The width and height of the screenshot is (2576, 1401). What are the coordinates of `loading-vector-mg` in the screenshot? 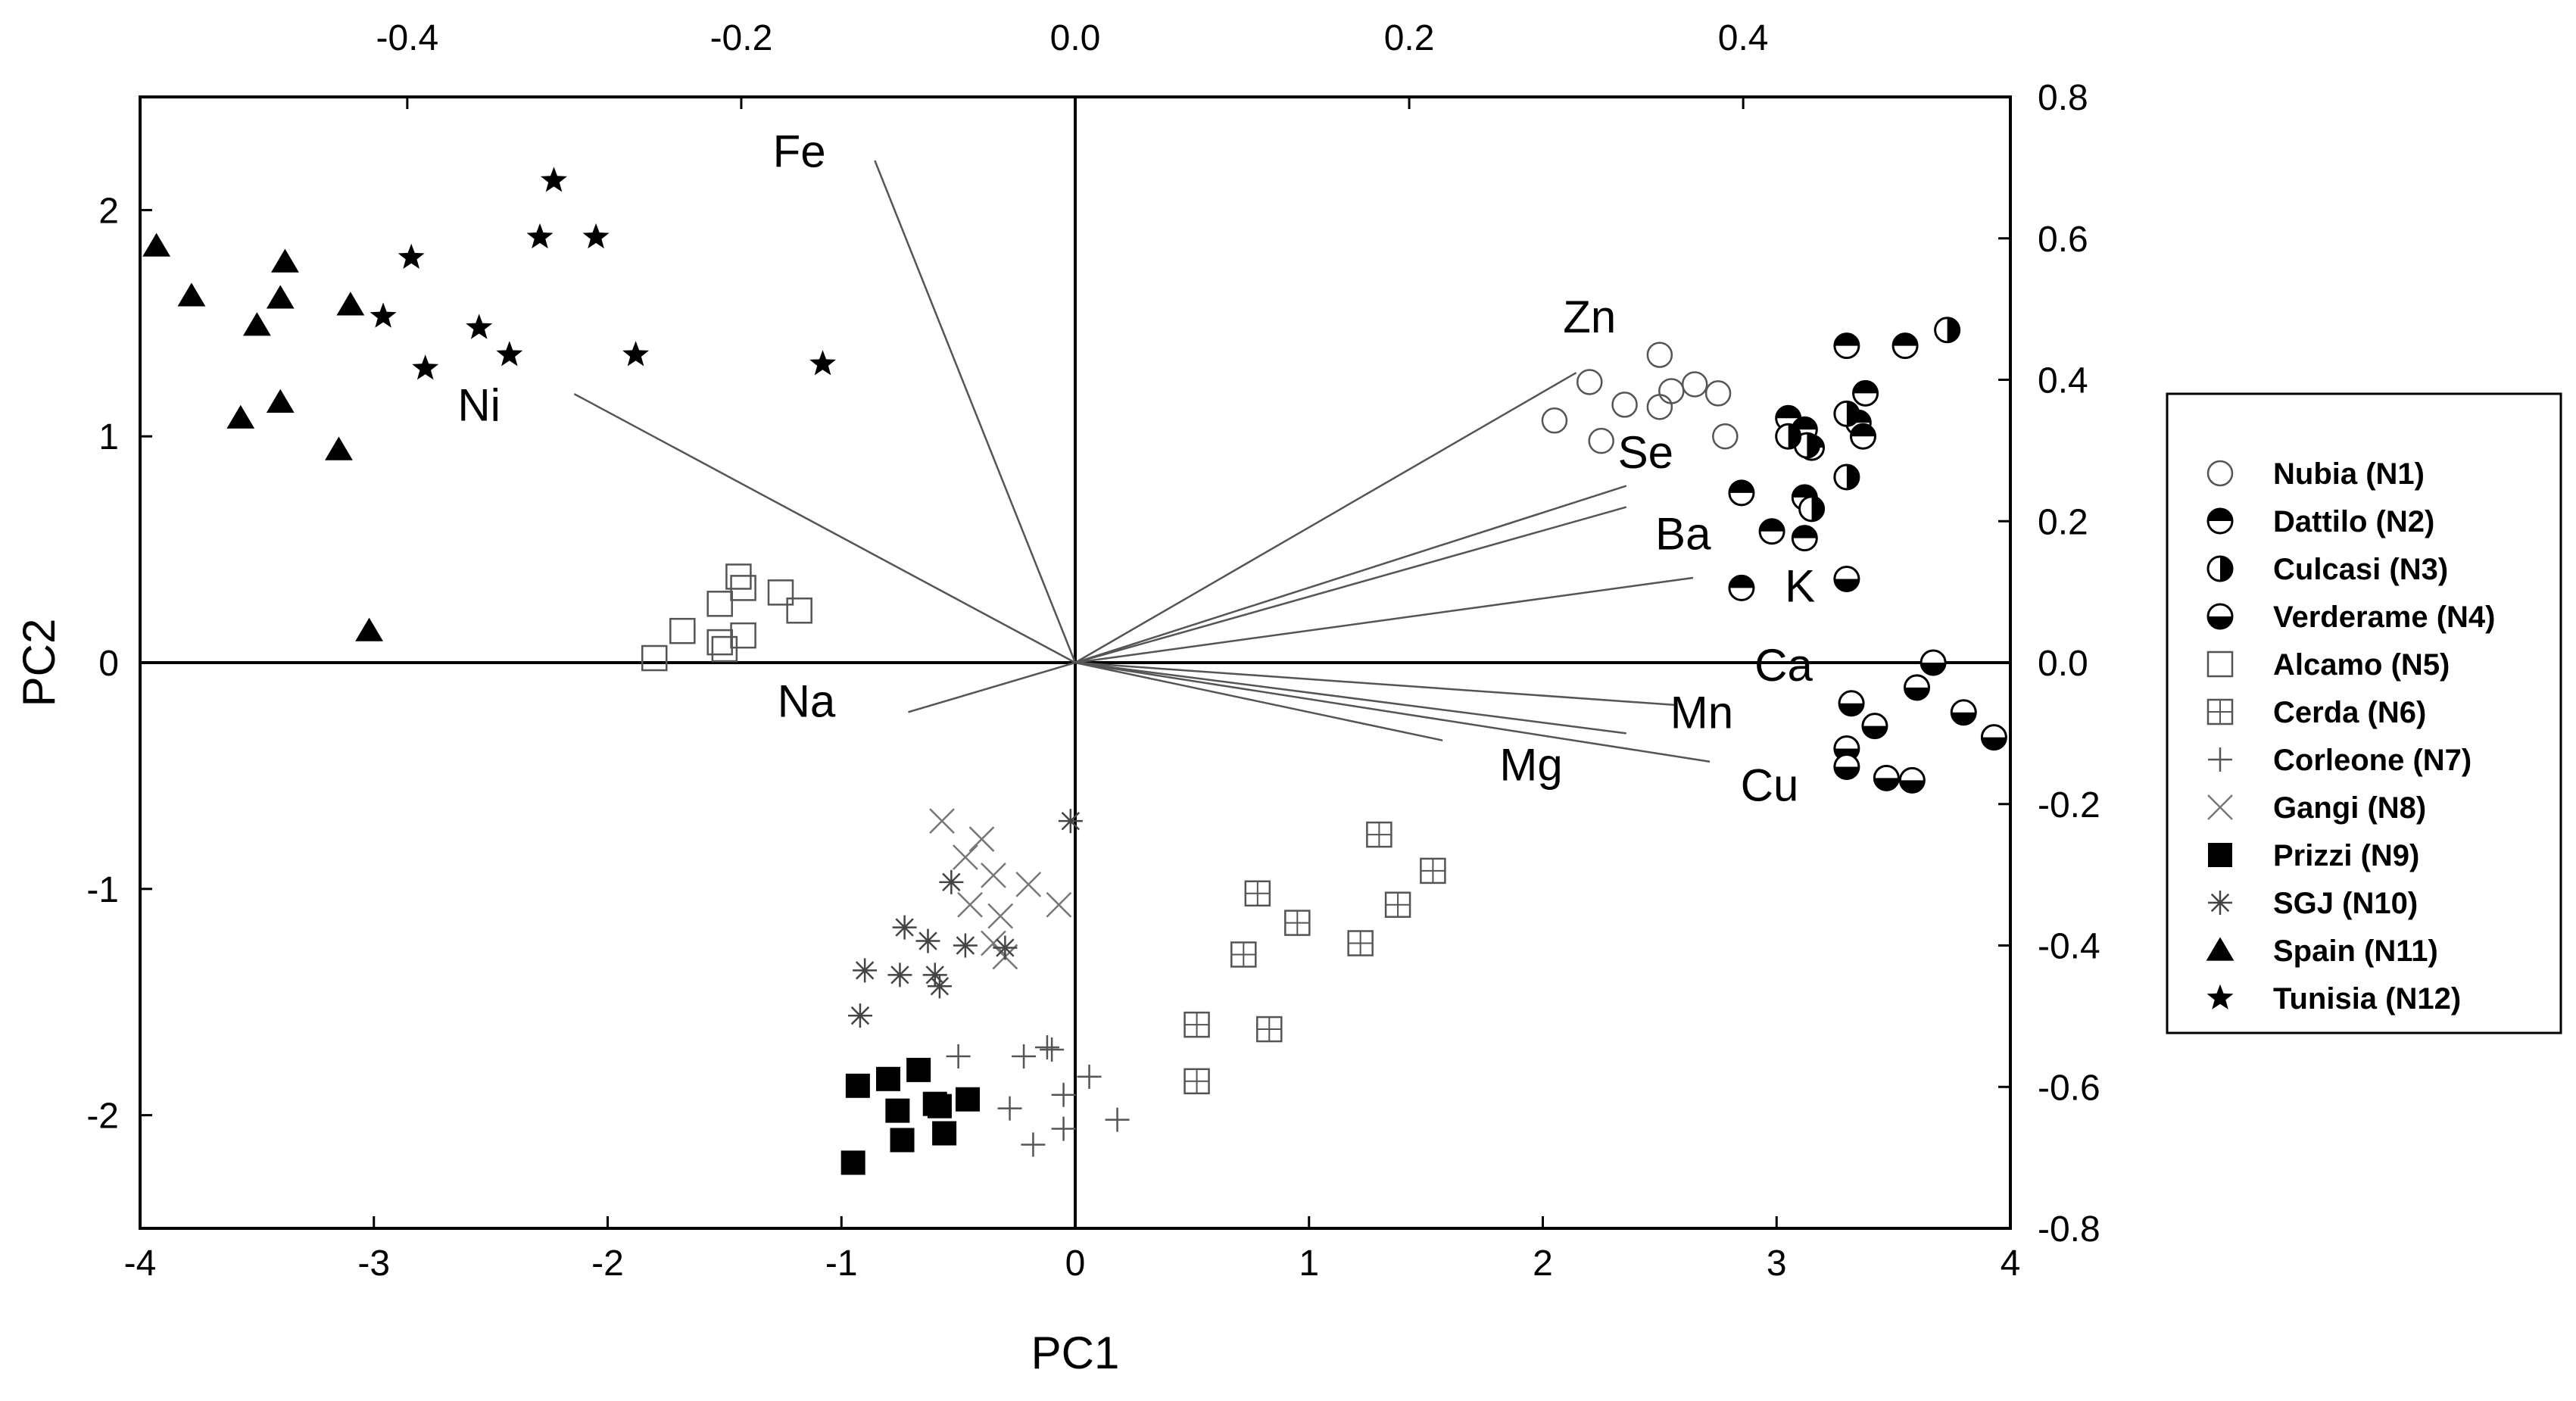 It's located at (1258, 701).